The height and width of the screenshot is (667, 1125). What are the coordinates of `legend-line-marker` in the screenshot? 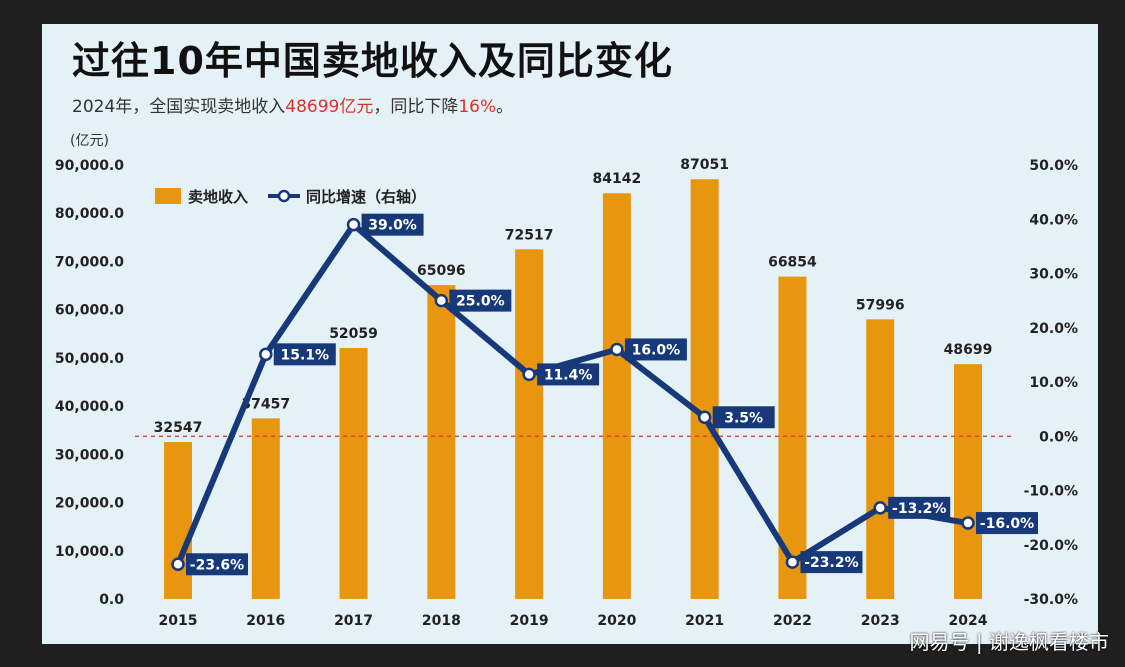 It's located at (284, 196).